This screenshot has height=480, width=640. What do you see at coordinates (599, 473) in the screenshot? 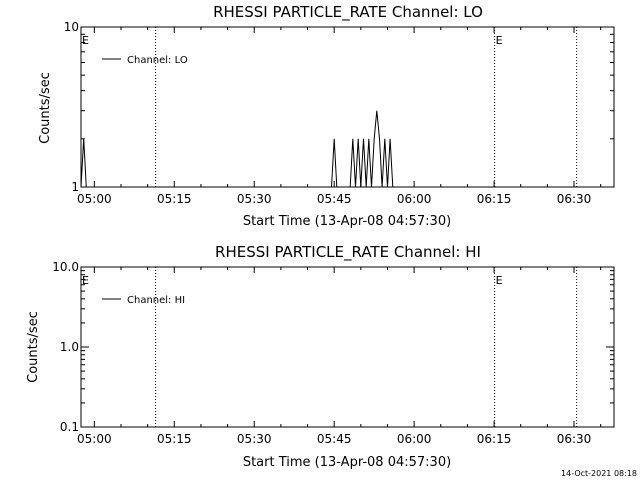
I see `footer-timestamp: 14-Oct-2021 08:18` at bounding box center [599, 473].